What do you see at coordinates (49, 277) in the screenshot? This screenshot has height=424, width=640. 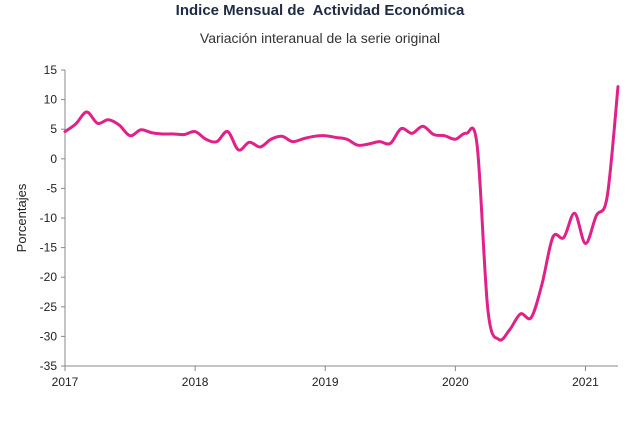 I see `y-tick-label: -20` at bounding box center [49, 277].